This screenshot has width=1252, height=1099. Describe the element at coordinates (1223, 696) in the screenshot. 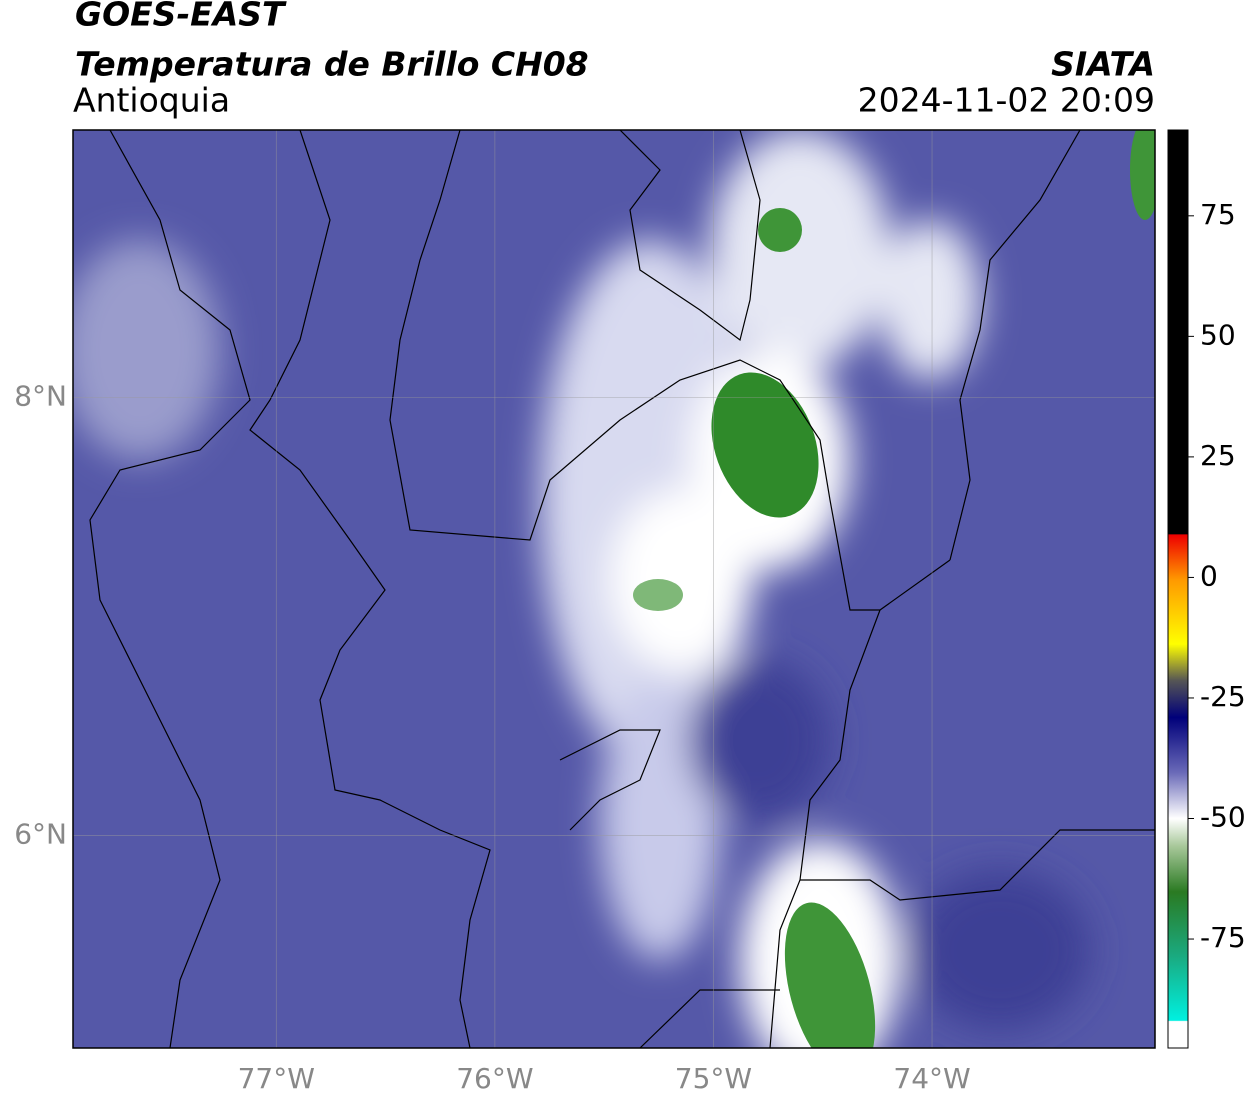

I see `colorbar-tick-label: -25` at that location.